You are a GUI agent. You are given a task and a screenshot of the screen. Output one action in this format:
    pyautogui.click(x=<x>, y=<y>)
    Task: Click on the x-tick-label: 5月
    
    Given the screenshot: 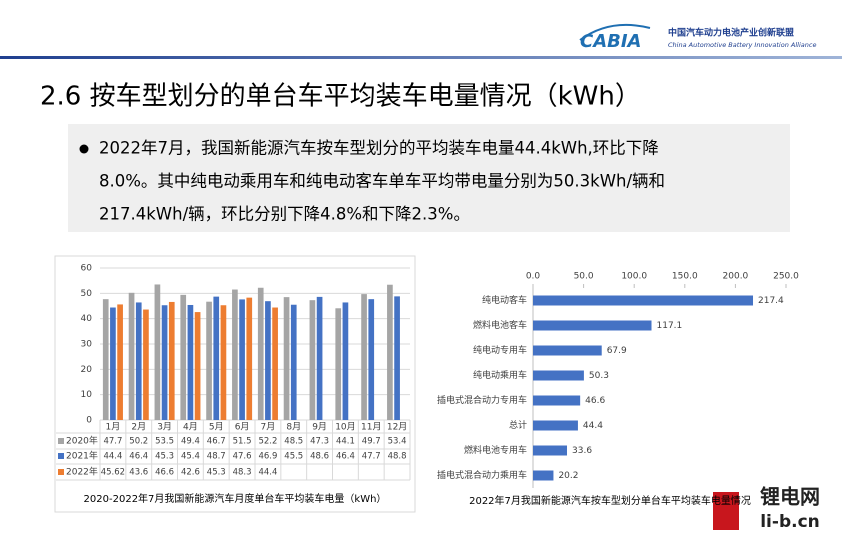 What is the action you would take?
    pyautogui.click(x=216, y=427)
    